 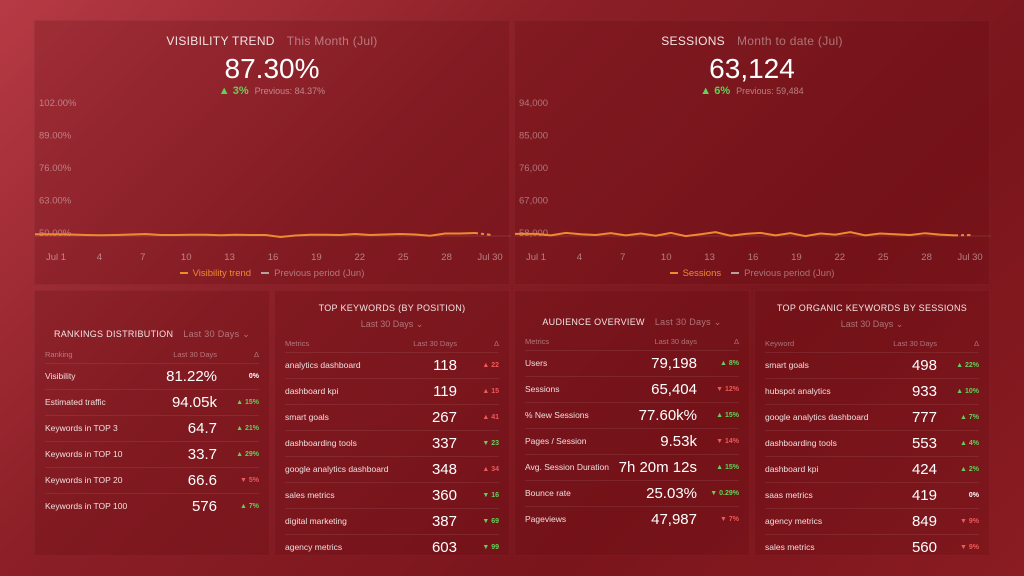 I want to click on row-value: 65,404, so click(x=655, y=389).